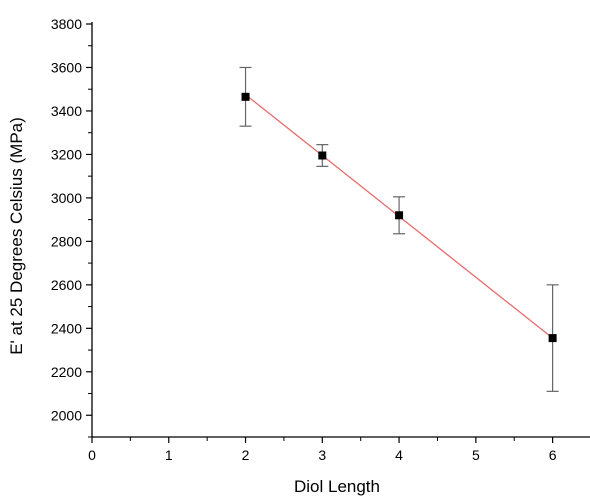  Describe the element at coordinates (66, 67) in the screenshot. I see `y-tick-label: 3600` at that location.